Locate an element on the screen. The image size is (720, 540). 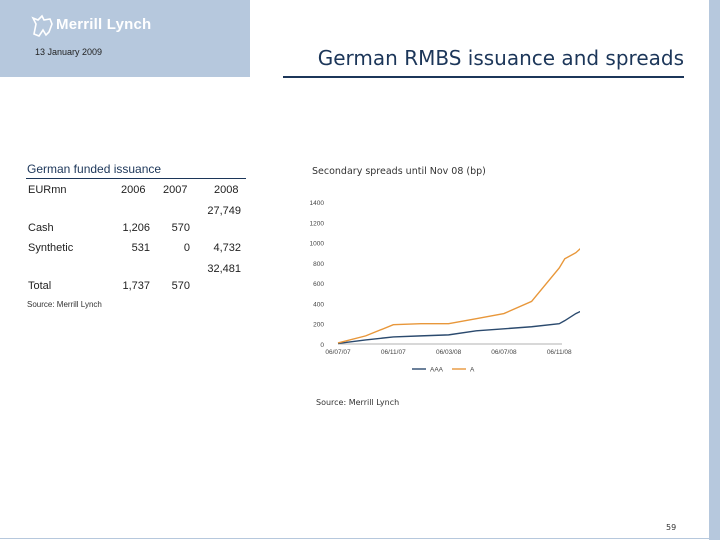
row-label: Synthetic is located at coordinates (51, 248).